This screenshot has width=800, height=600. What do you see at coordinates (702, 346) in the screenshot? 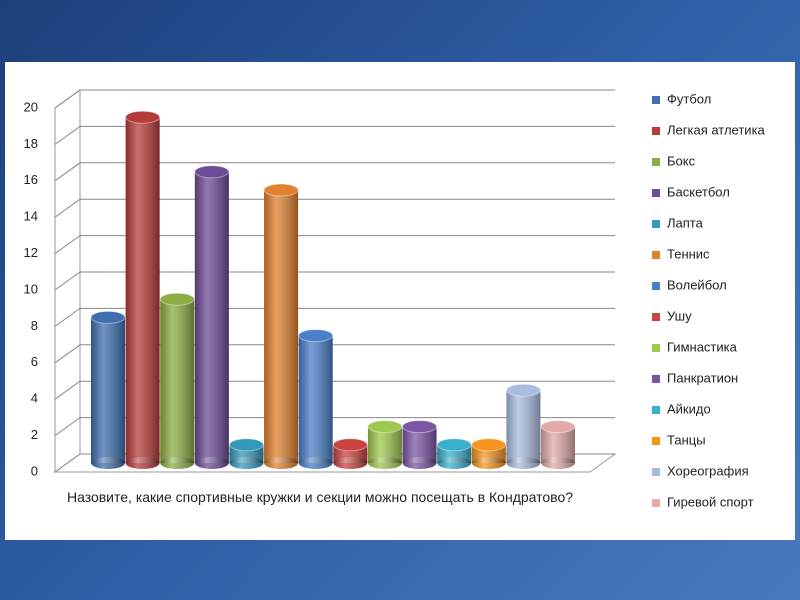
I see `legend-label: Гимнастика` at bounding box center [702, 346].